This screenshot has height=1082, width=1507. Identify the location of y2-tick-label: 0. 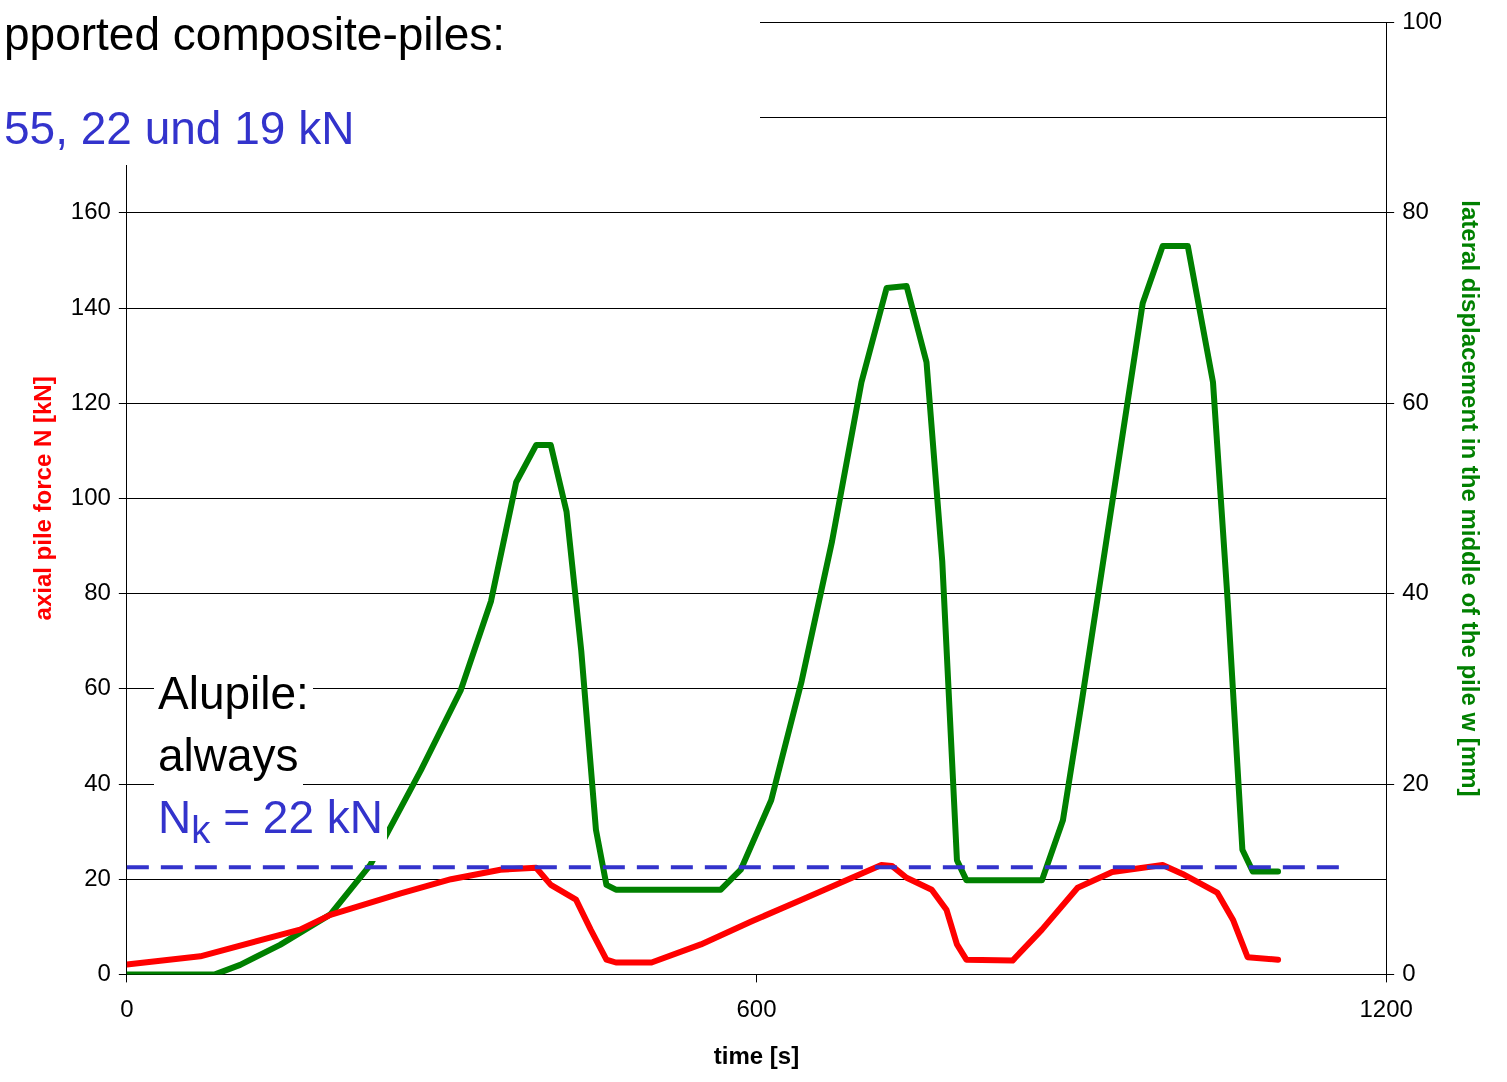
(1409, 973).